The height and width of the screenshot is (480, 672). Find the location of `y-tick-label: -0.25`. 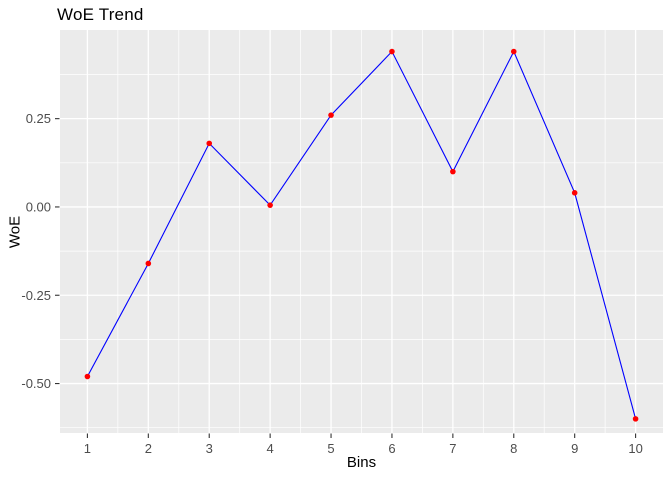

y-tick-label: -0.25 is located at coordinates (36, 295).